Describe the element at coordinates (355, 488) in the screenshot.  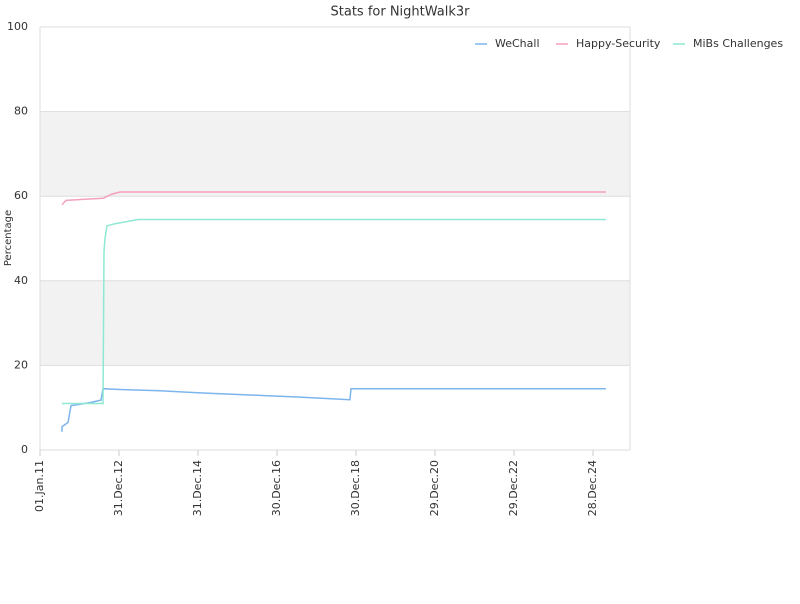
I see `x-tick-label: 30.Dec.18` at that location.